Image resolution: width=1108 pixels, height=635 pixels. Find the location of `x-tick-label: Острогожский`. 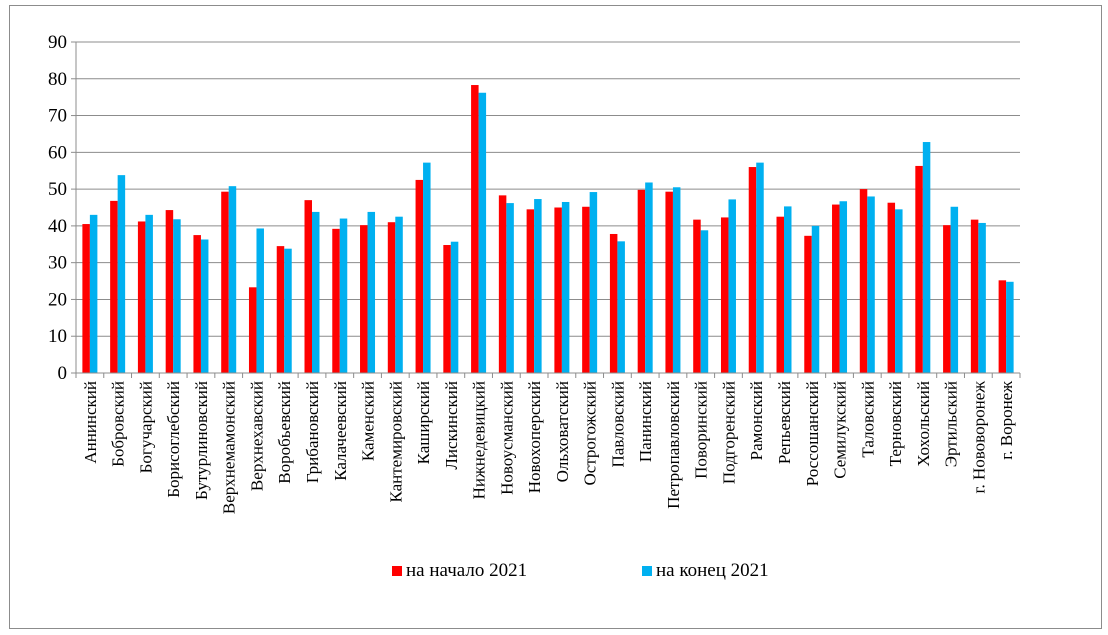

x-tick-label: Острогожский is located at coordinates (590, 433).